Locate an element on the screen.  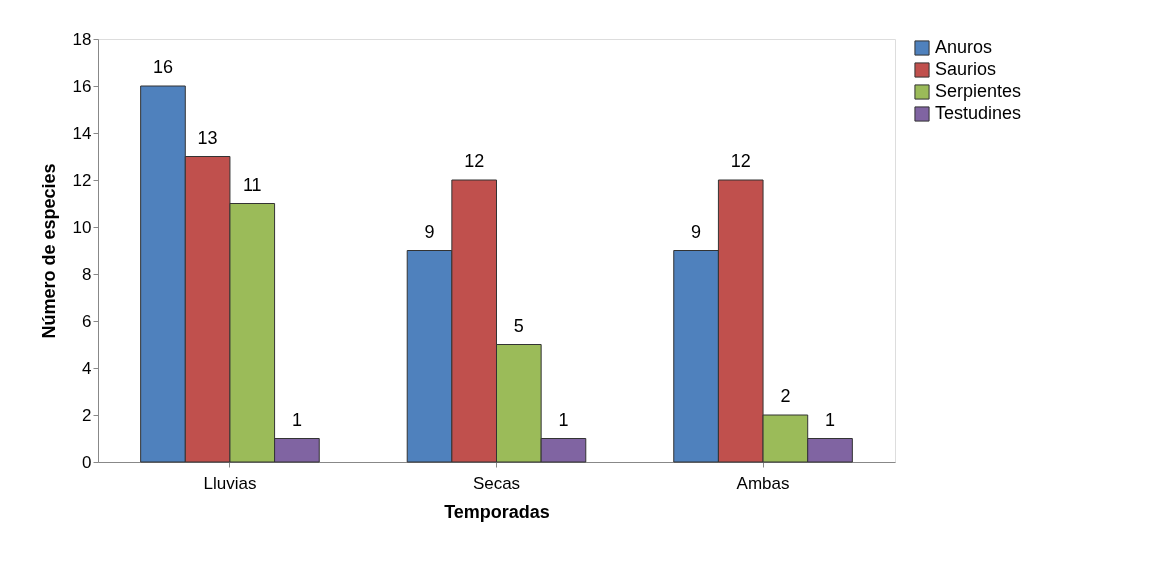
x-tick-label: Ambas is located at coordinates (763, 483).